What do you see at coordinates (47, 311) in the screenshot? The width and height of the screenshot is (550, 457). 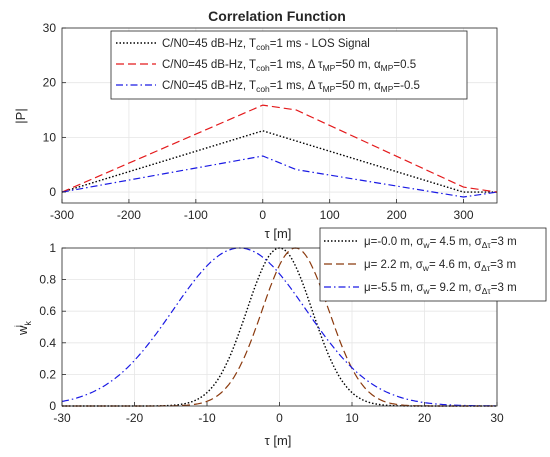 I see `chart2-y-tick-label: 0.6` at bounding box center [47, 311].